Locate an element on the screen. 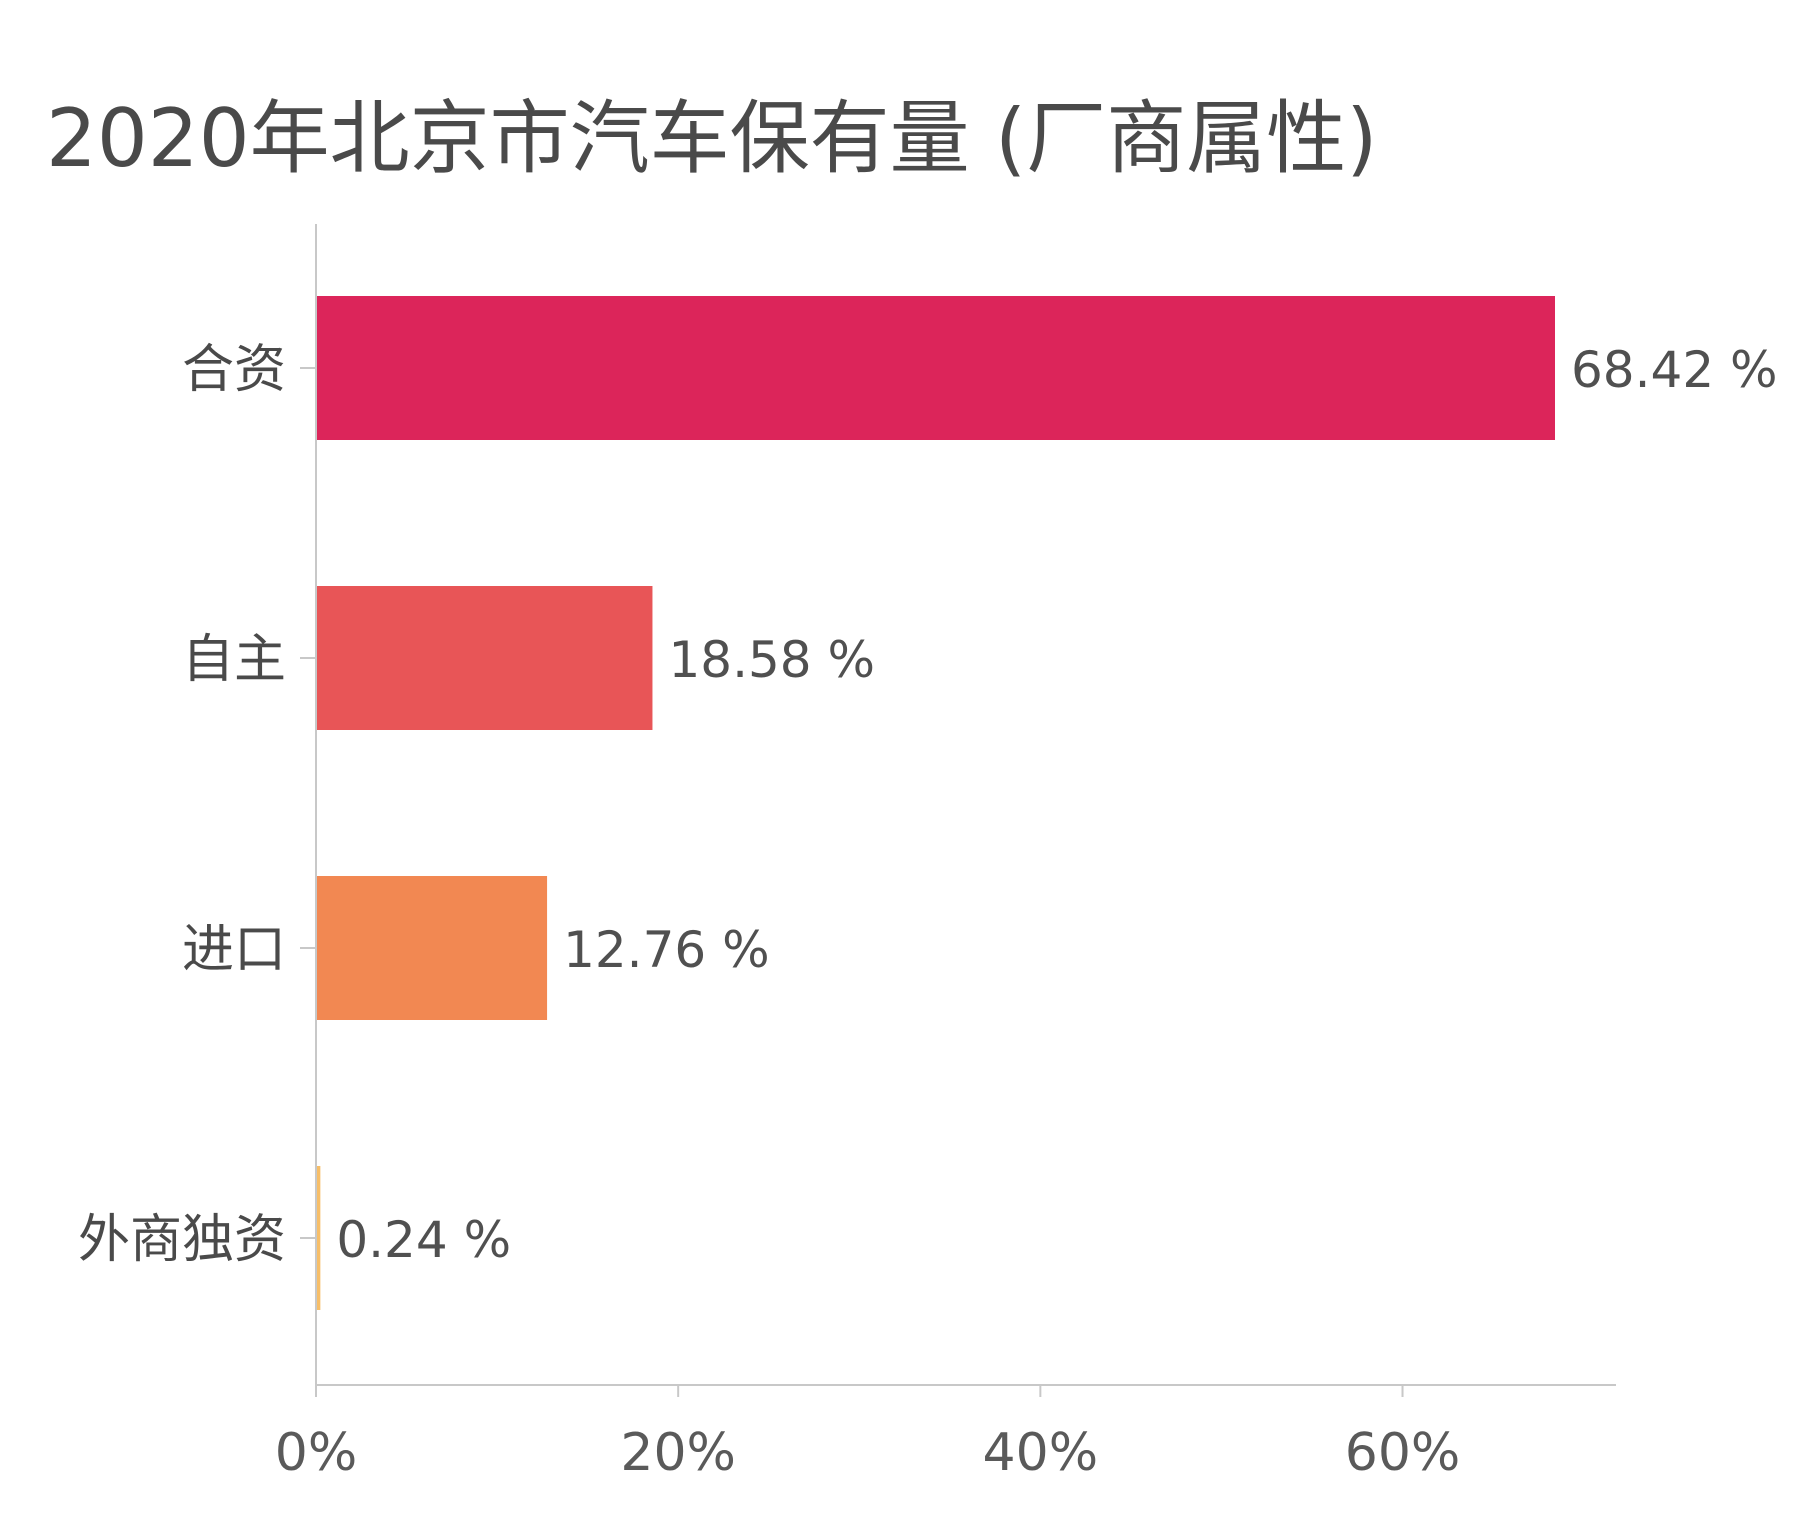  data-label: 18.58 % is located at coordinates (771, 660).